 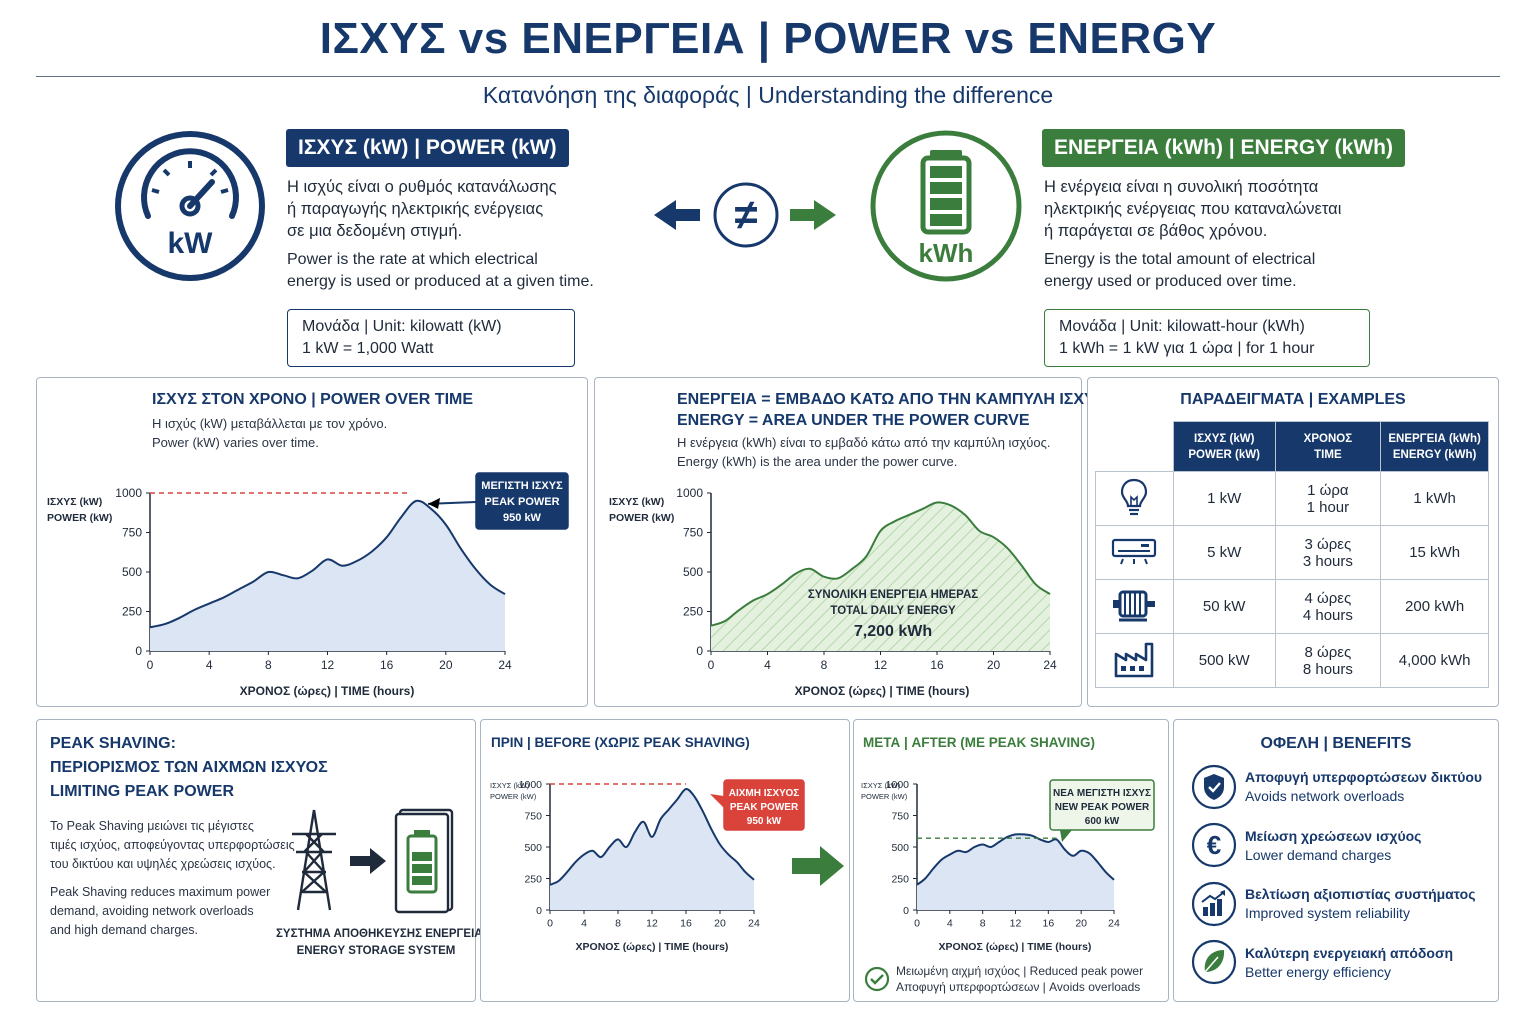 What do you see at coordinates (1360, 894) in the screenshot?
I see `benefit-3-gr: Βελτίωση αξιοπιστίας συστήματος` at bounding box center [1360, 894].